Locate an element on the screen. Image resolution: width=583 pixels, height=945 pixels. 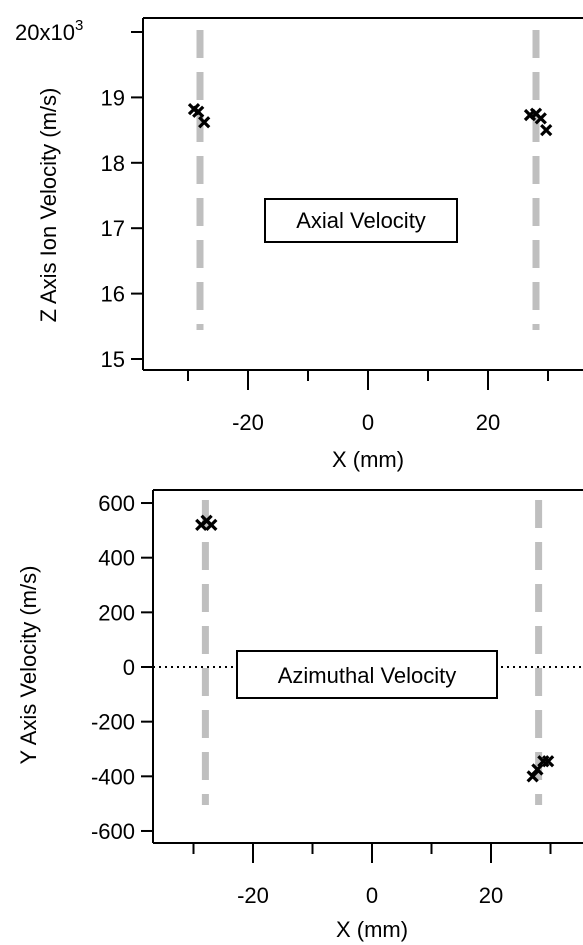
bottom-x-axis-label: X (mm) is located at coordinates (372, 929).